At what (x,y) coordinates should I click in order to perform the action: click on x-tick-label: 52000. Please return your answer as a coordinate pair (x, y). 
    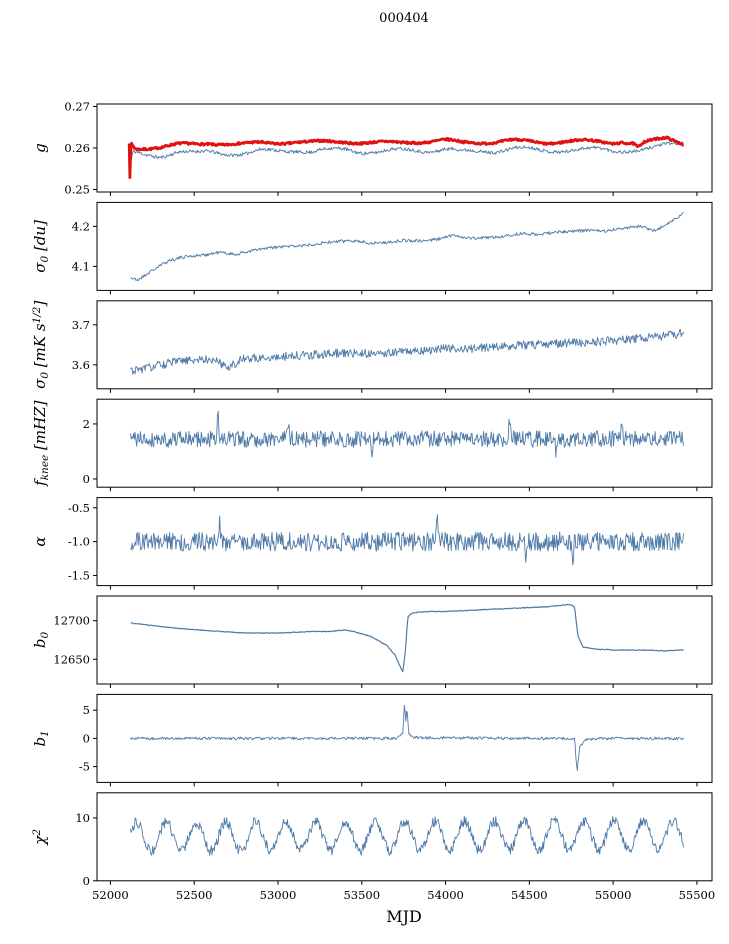
    Looking at the image, I should click on (110, 895).